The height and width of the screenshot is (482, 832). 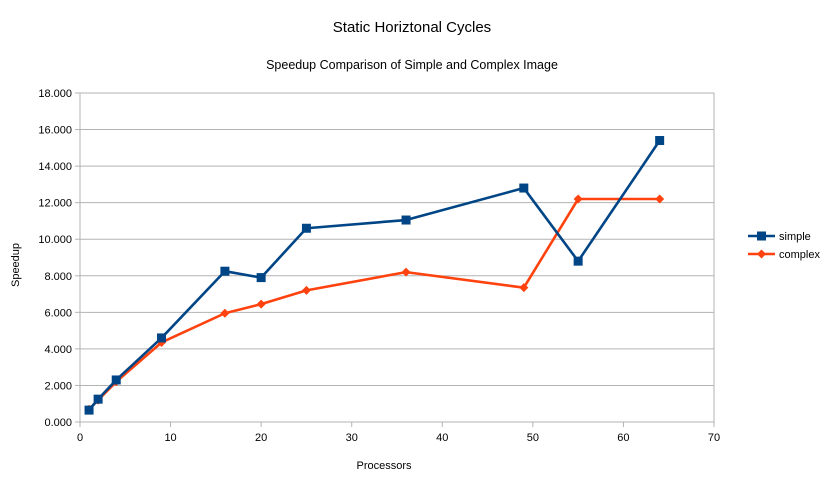 I want to click on y-tick-label: 8.000, so click(x=58, y=277).